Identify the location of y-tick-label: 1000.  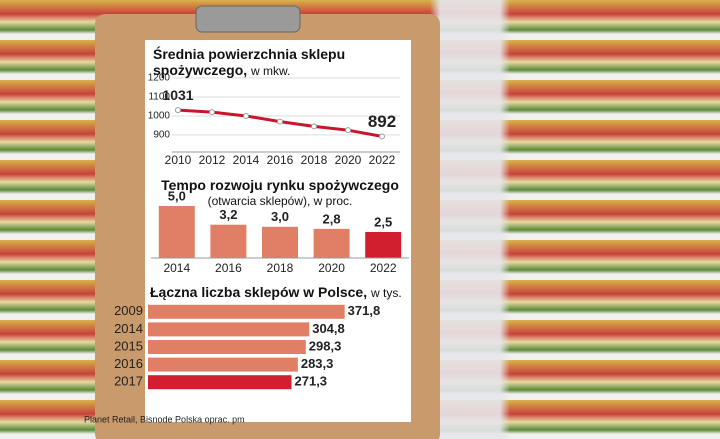
(159, 116).